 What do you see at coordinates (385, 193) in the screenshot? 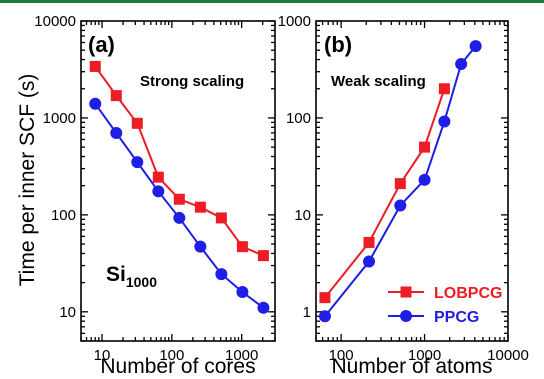
I see `series-line-lobpcg` at bounding box center [385, 193].